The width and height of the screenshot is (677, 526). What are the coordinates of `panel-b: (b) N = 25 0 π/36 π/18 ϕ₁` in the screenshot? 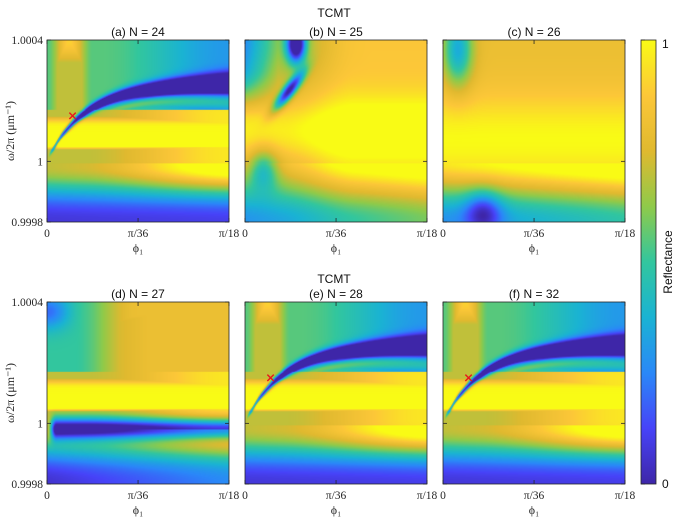 It's located at (339, 140).